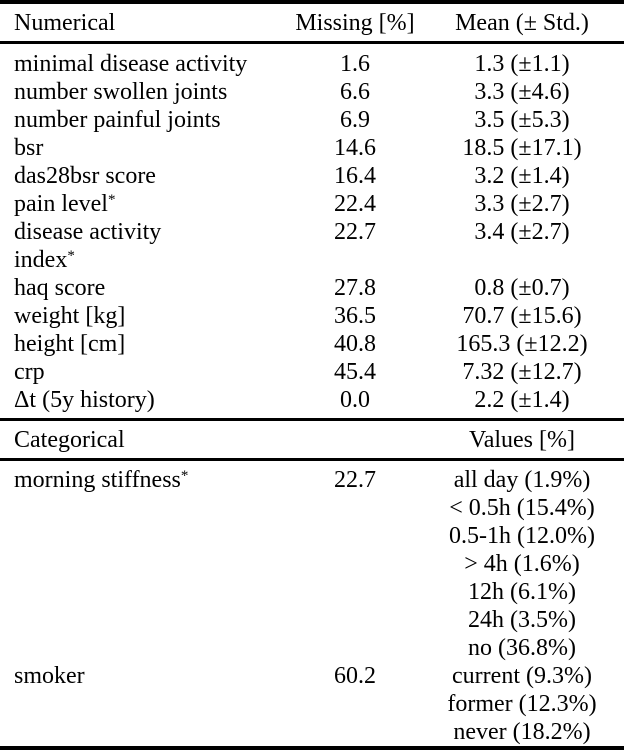 Image resolution: width=624 pixels, height=752 pixels. I want to click on mean-cell: 2.2 (±1.4), so click(522, 400).